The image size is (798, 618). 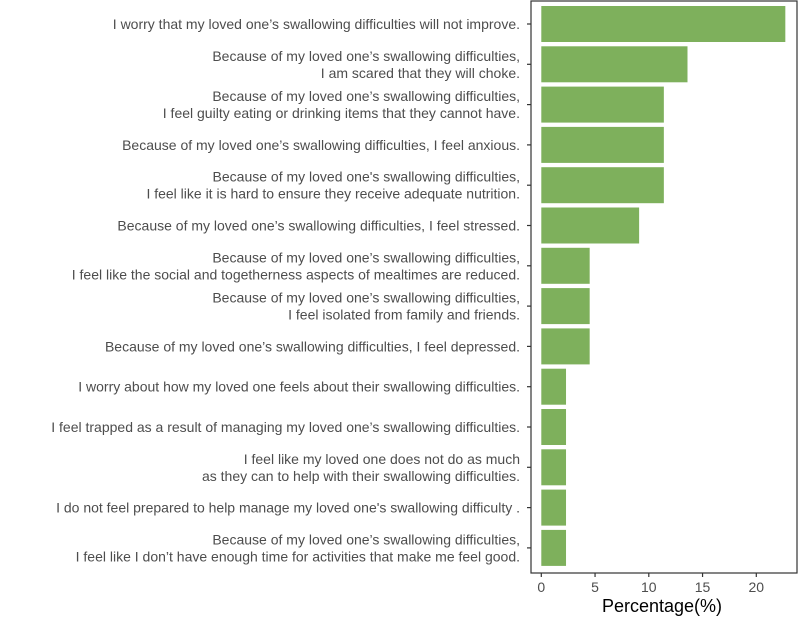 What do you see at coordinates (541, 587) in the screenshot?
I see `x-tick-label: 0` at bounding box center [541, 587].